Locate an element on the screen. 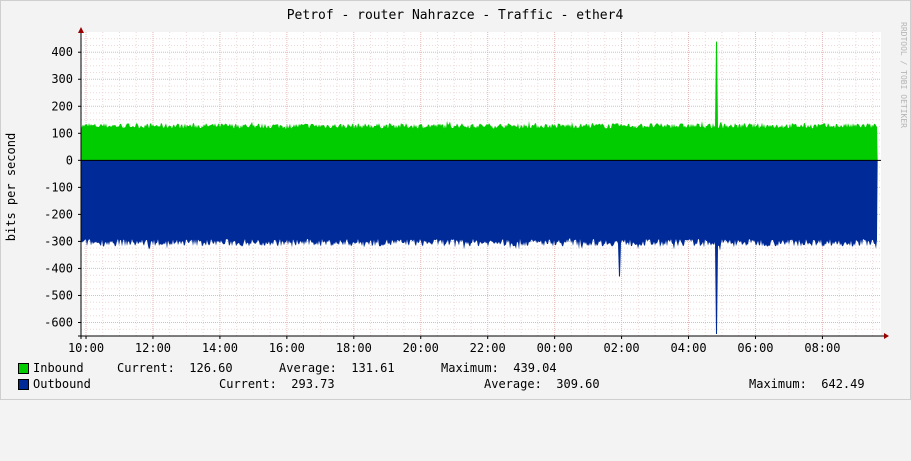  x-axis-arrow is located at coordinates (886, 336).